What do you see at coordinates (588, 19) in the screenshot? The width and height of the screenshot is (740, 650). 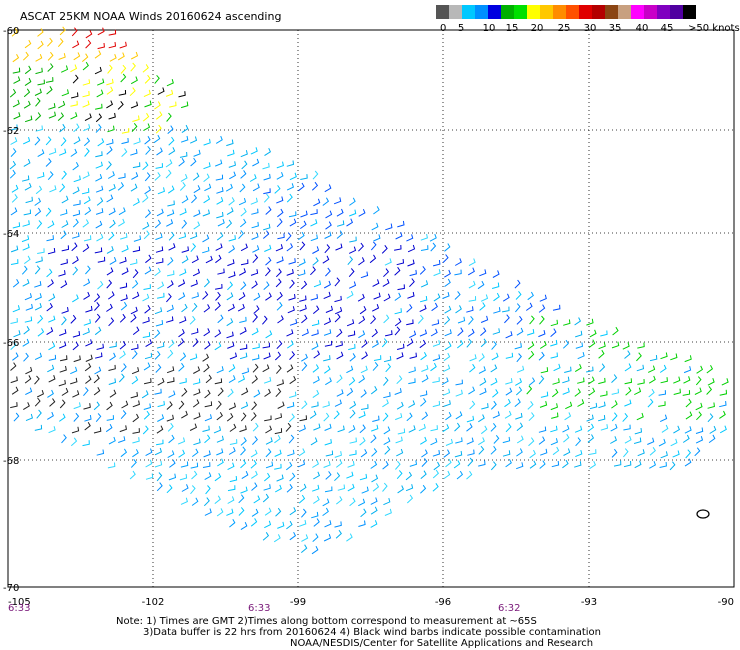 I see `speed-legend: 0 5 10 15 20 25 30 35 40 45 >50 knots` at bounding box center [588, 19].